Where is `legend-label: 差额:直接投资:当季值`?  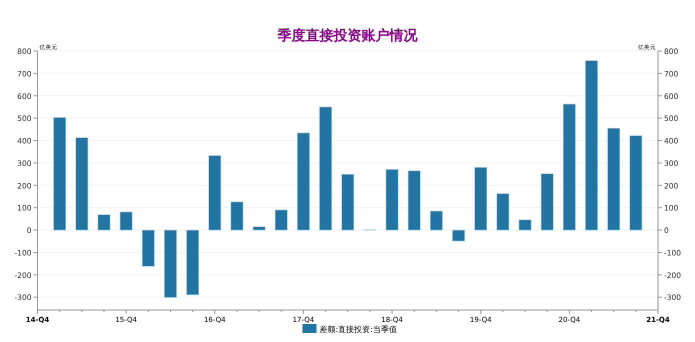 legend-label: 差额:直接投资:当季值 is located at coordinates (358, 329).